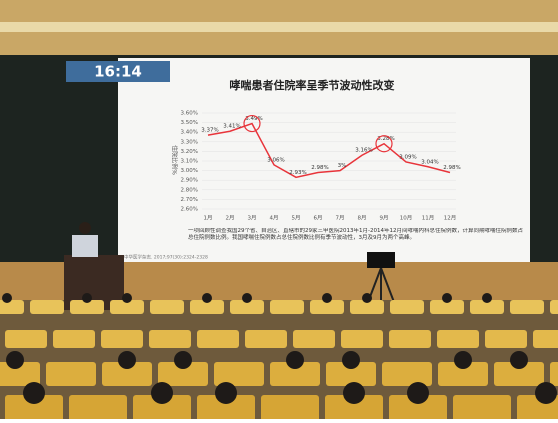 The height and width of the screenshot is (423, 558). Describe the element at coordinates (342, 166) in the screenshot. I see `data-label: 3%` at that location.